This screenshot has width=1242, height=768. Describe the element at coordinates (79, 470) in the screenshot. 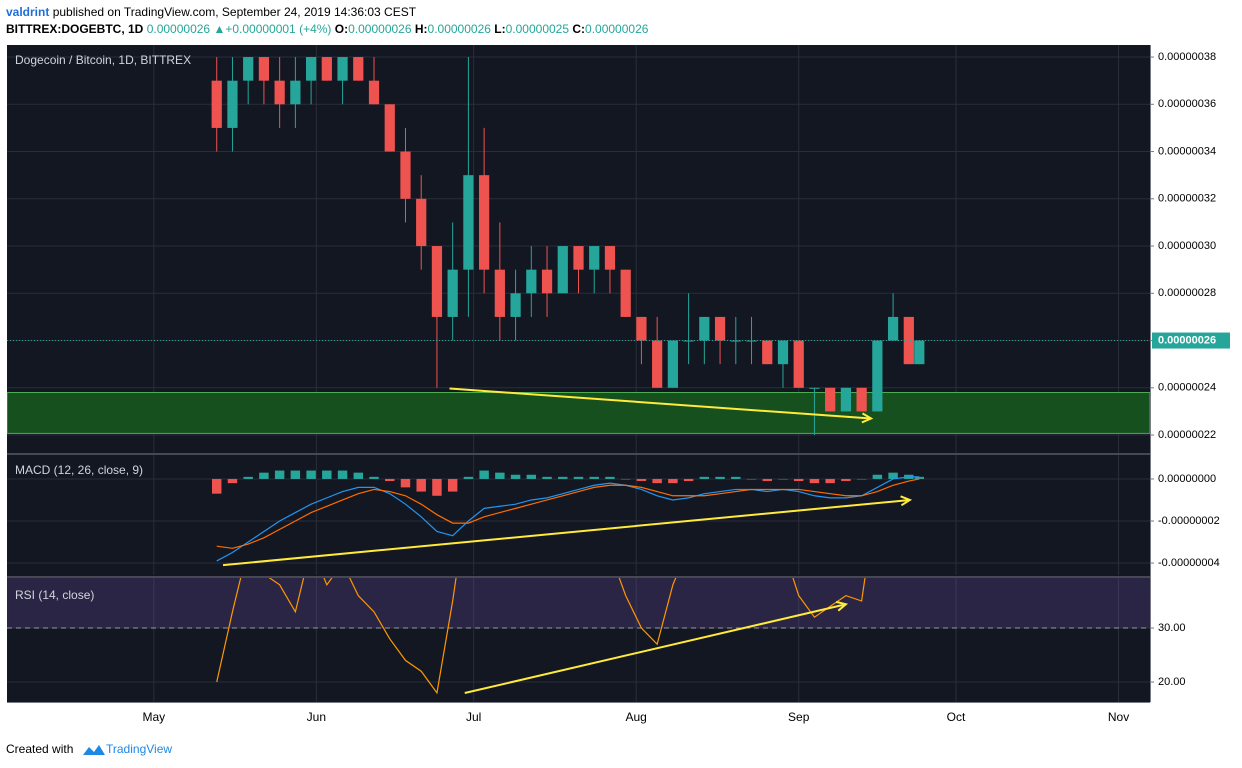

I see `macd-title: MACD (12, 26, close, 9)` at that location.